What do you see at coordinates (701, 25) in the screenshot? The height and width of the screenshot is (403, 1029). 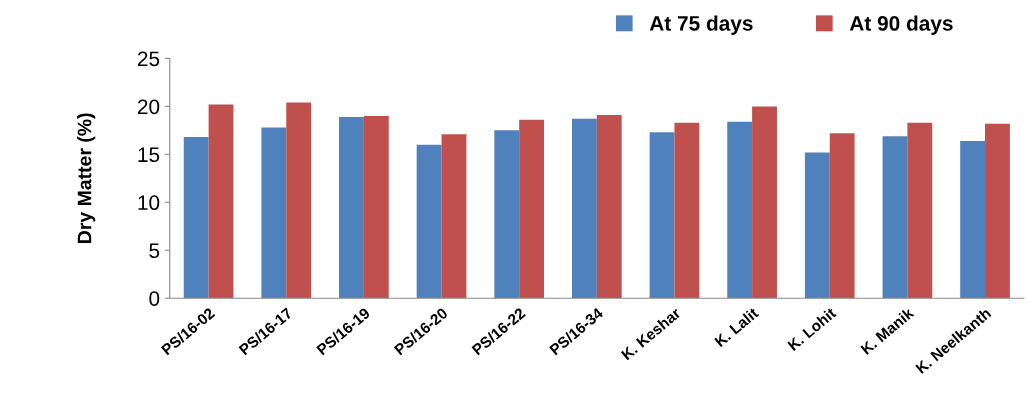 I see `legend-label: At 75 days` at bounding box center [701, 25].